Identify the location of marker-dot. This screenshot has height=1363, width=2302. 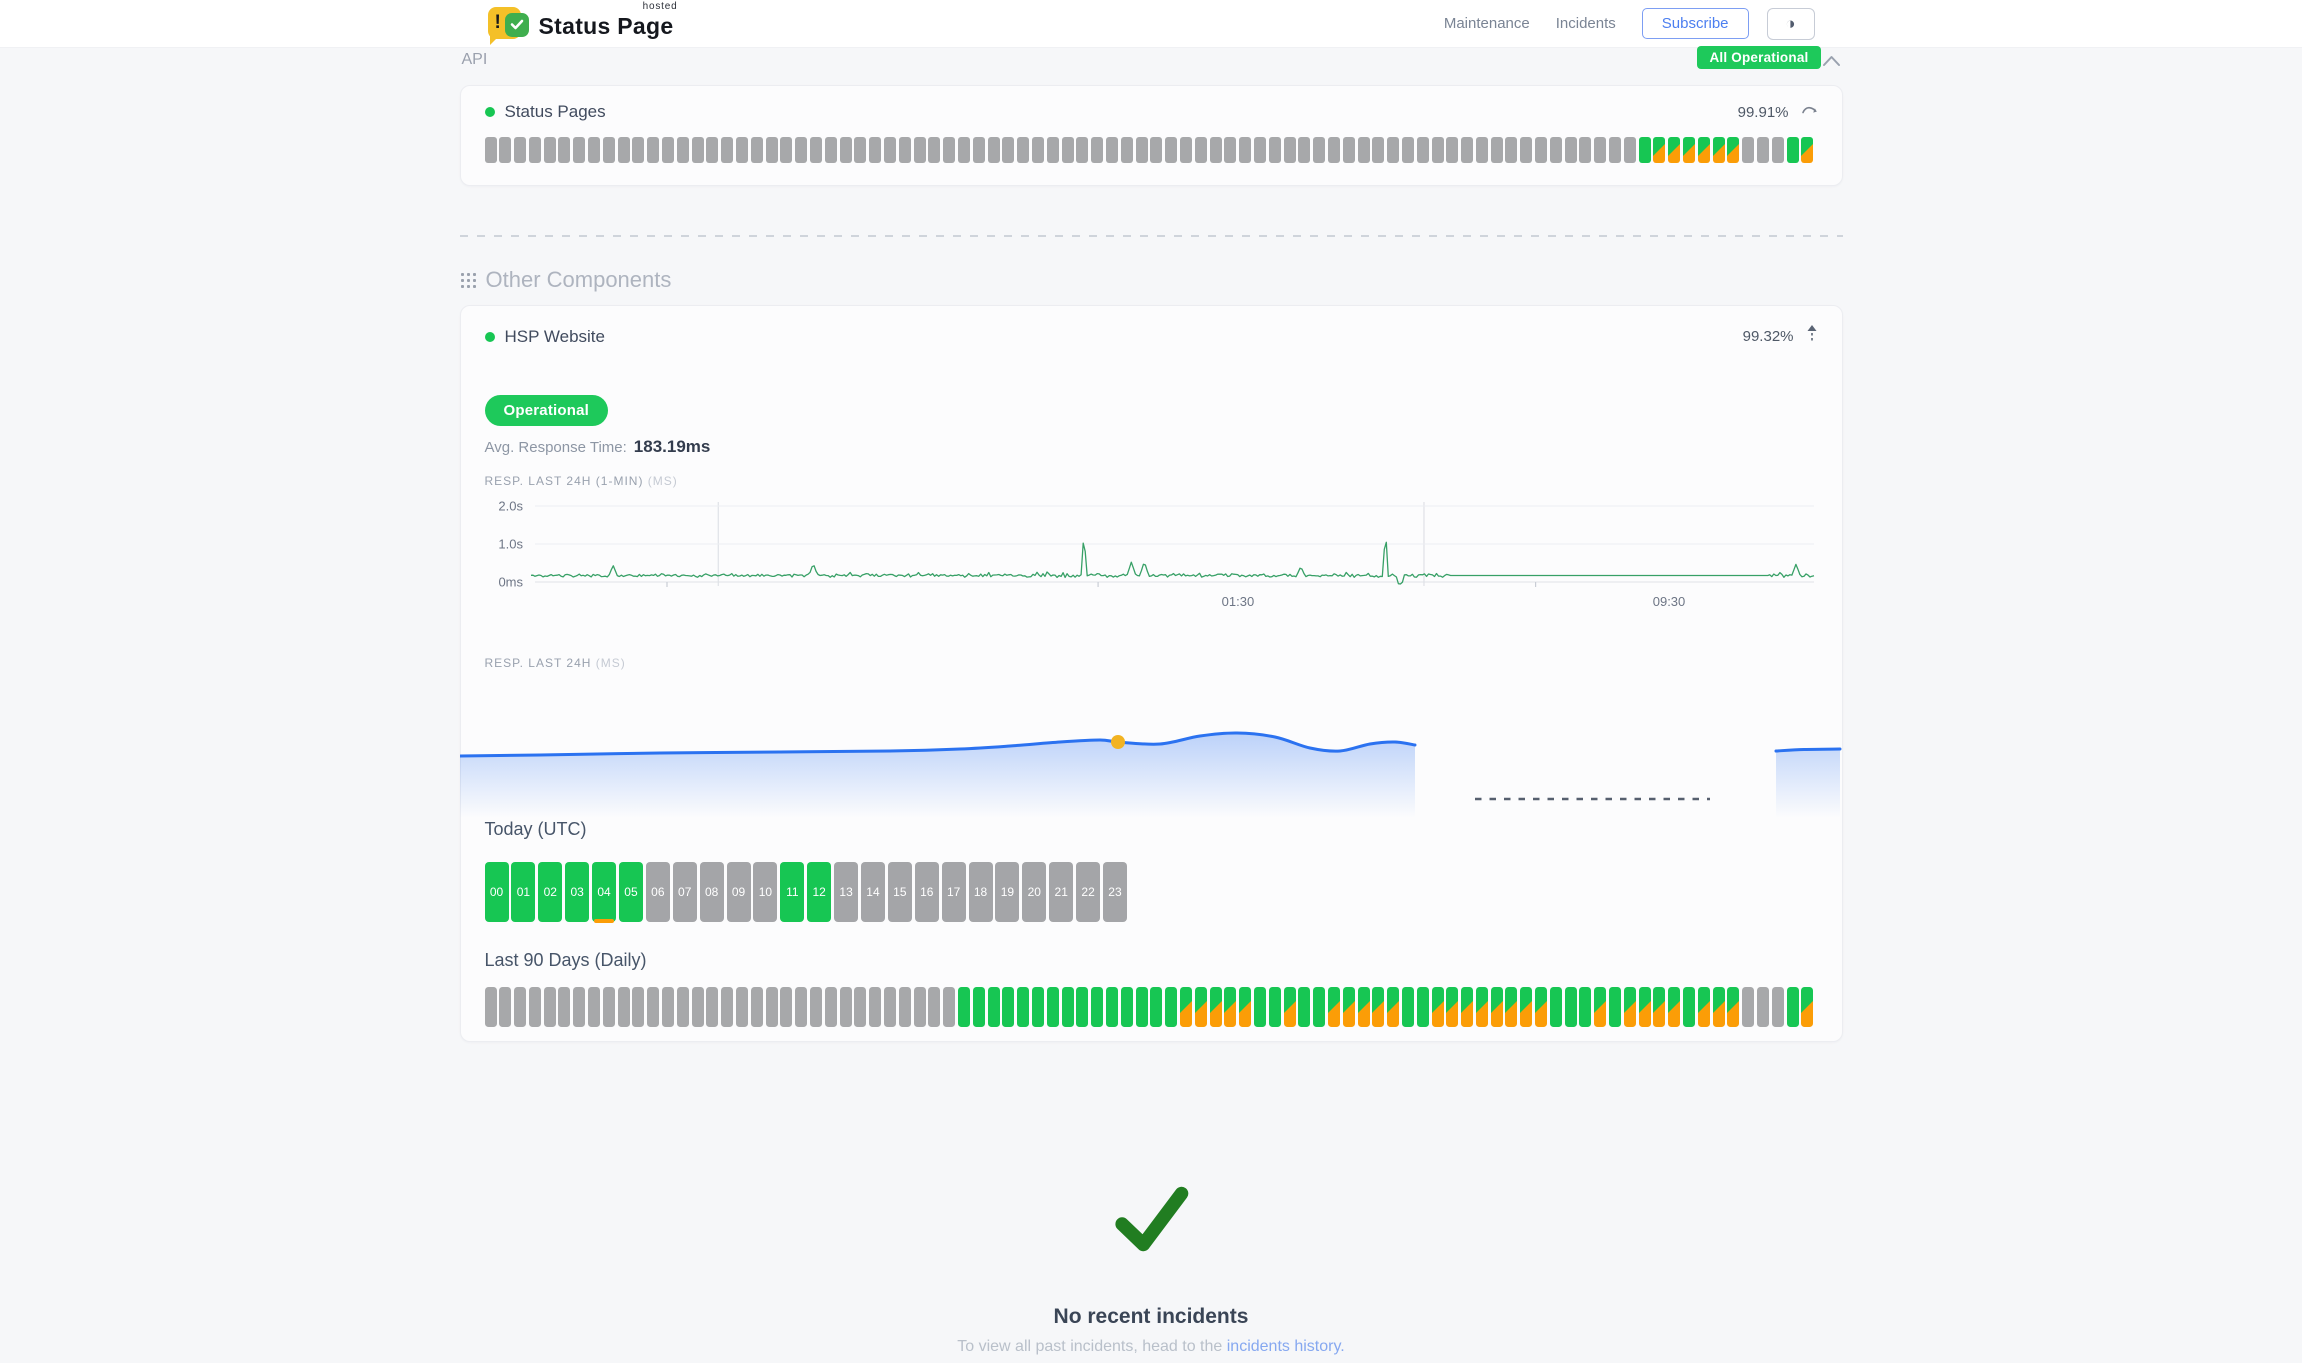
(1117, 742).